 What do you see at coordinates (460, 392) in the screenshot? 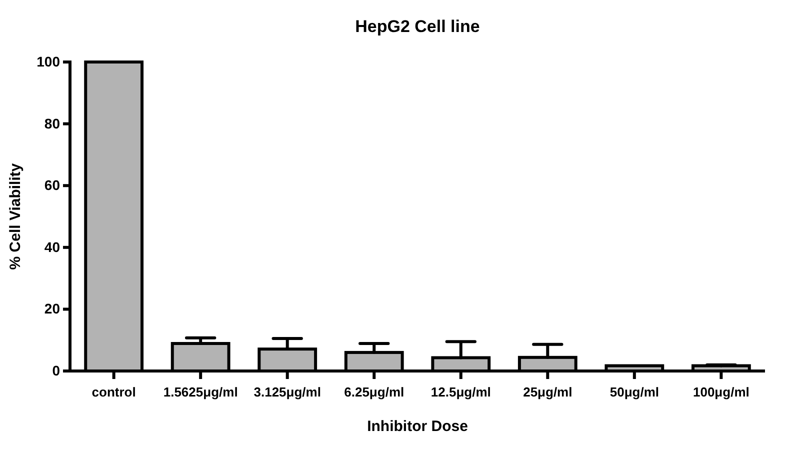
I see `x-tick-label: 12.5μg/ml` at bounding box center [460, 392].